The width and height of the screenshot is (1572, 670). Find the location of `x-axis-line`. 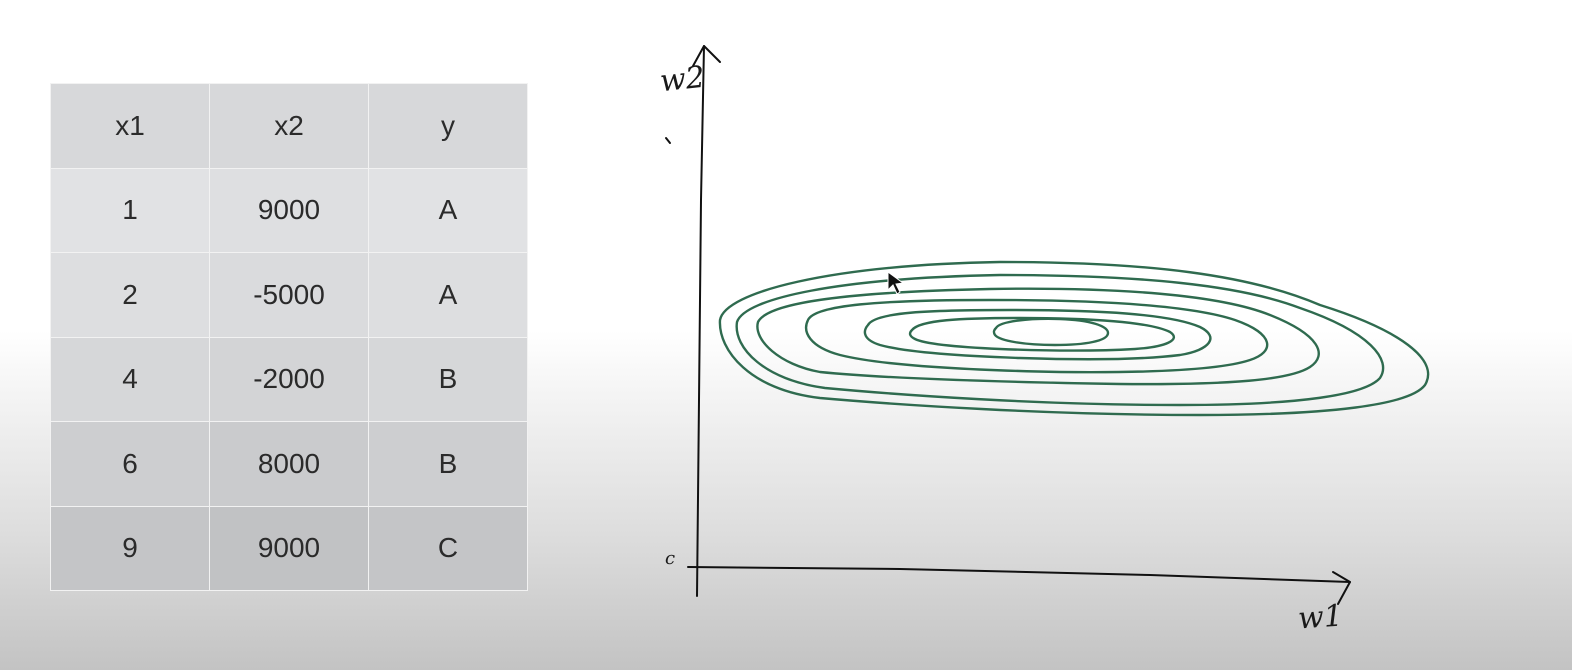

x-axis-line is located at coordinates (1019, 574).